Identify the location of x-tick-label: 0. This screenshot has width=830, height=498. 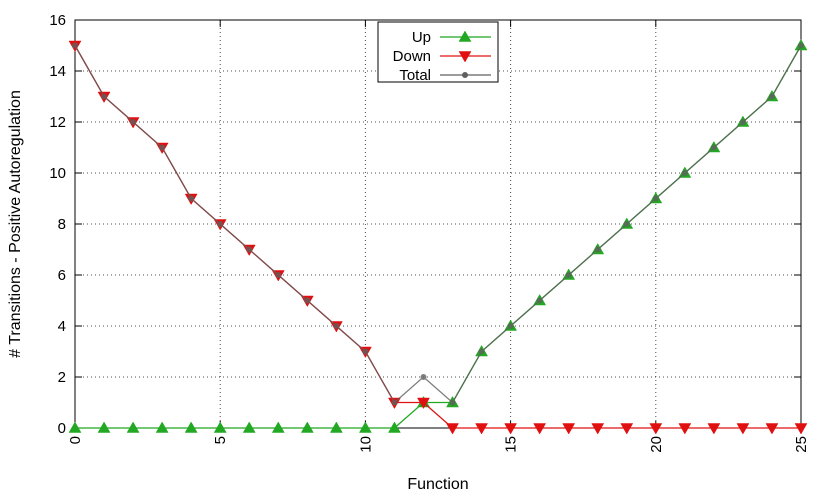
(75, 440).